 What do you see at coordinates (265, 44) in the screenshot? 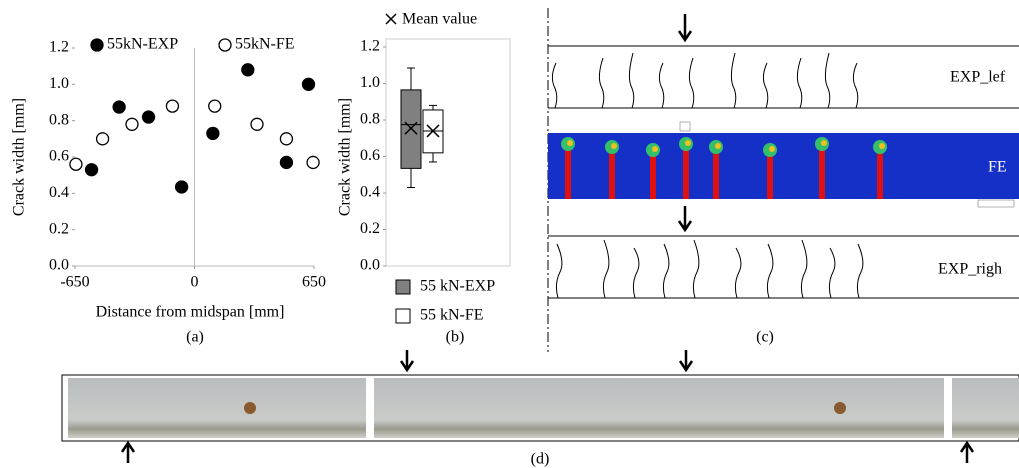
I see `legend-label: 55kN-FE` at bounding box center [265, 44].